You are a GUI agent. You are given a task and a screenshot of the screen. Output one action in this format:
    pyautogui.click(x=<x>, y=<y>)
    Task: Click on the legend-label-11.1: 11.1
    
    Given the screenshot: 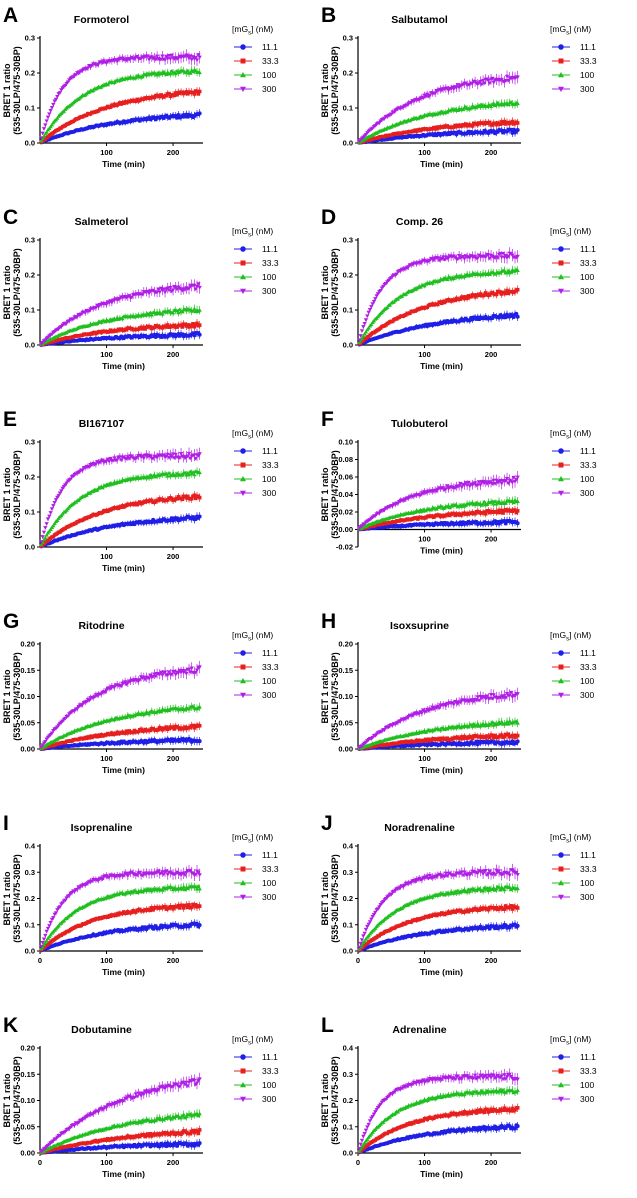 What is the action you would take?
    pyautogui.click(x=588, y=451)
    